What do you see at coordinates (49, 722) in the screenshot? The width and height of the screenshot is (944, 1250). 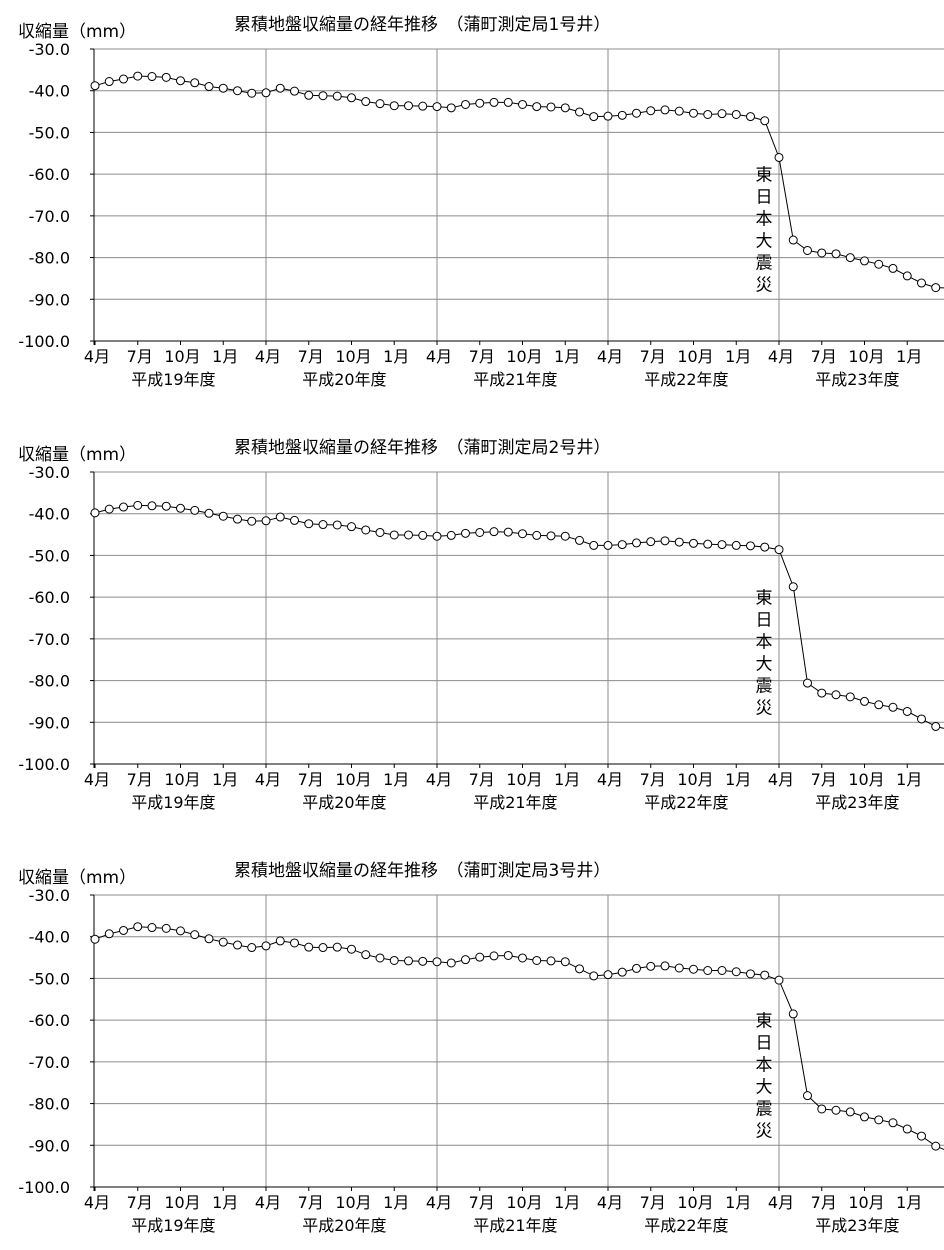 I see `y-tick-label: -90.0` at bounding box center [49, 722].